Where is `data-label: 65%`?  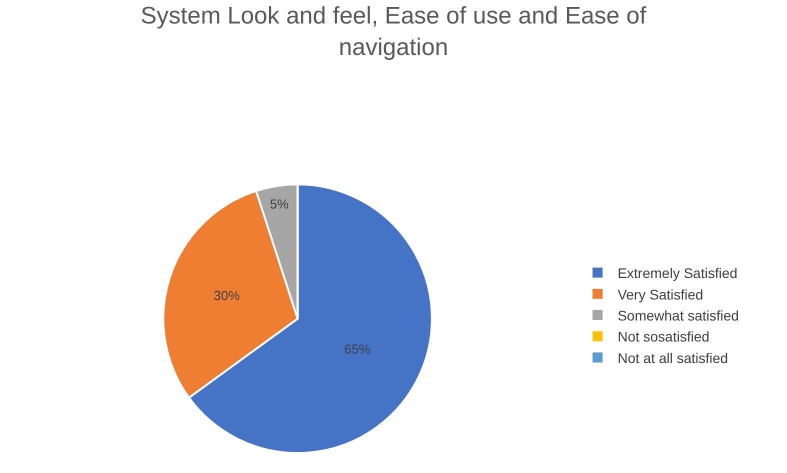
data-label: 65% is located at coordinates (357, 349).